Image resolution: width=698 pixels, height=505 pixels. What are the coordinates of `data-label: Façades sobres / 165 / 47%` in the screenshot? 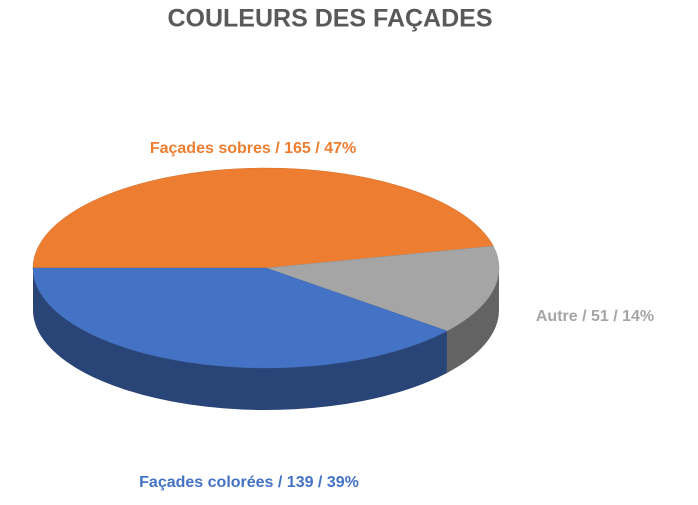 It's located at (253, 148).